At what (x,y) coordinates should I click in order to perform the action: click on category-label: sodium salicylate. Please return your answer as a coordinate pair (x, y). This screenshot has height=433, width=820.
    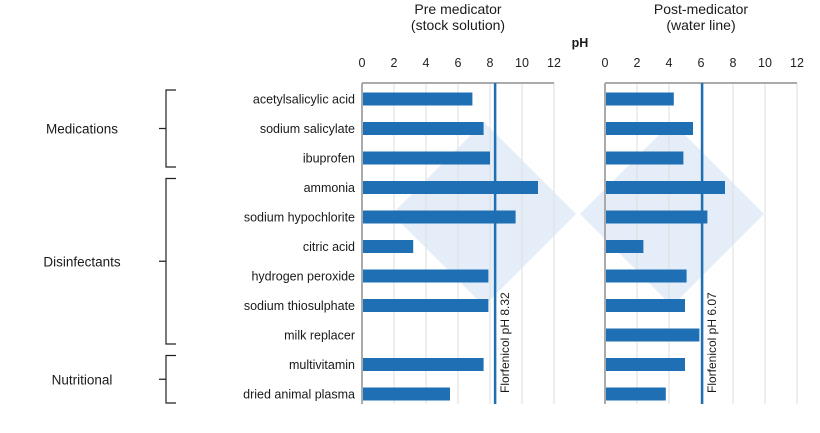
    Looking at the image, I should click on (307, 129).